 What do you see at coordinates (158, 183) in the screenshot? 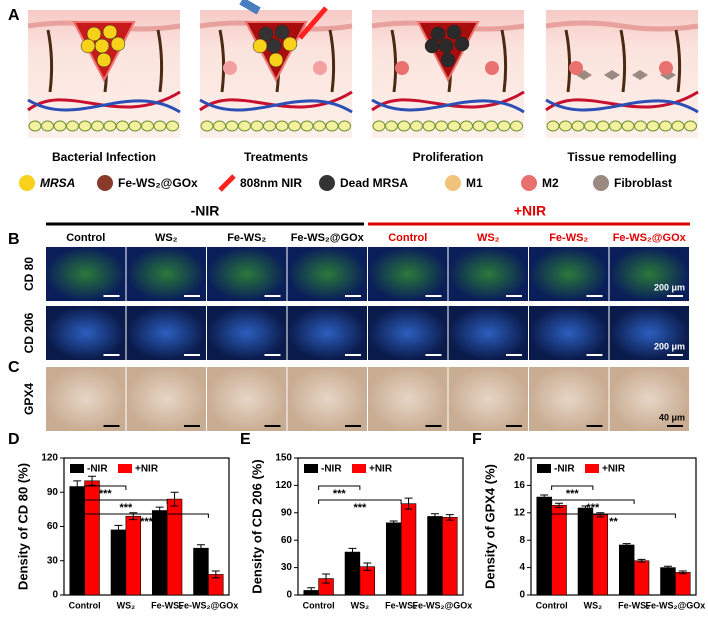
I see `legend-label: Fe-WS₂@GOx` at bounding box center [158, 183].